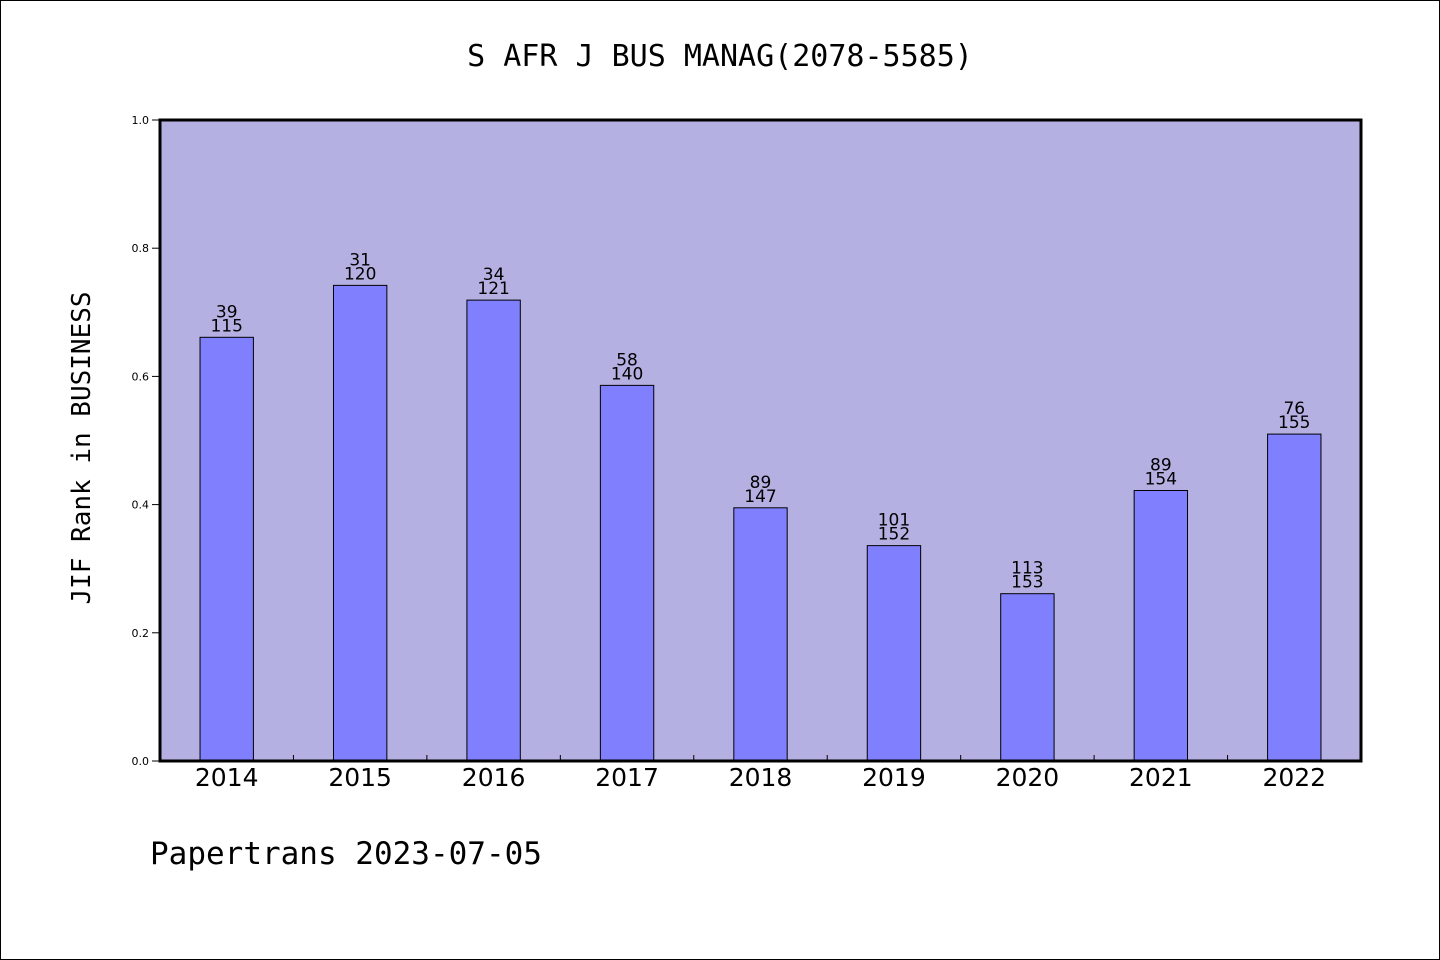 The image size is (1440, 960). What do you see at coordinates (1161, 777) in the screenshot?
I see `x-tick-label: 2021` at bounding box center [1161, 777].